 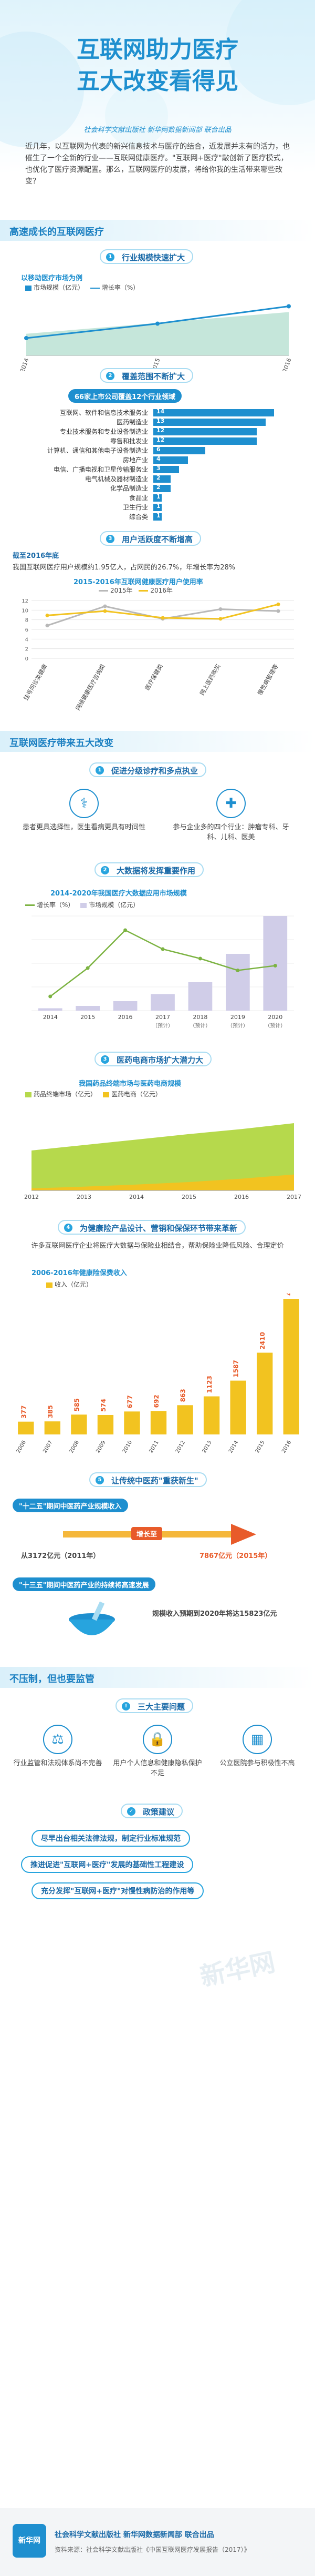 I want to click on tick-label-x: 2012, so click(x=31, y=1197).